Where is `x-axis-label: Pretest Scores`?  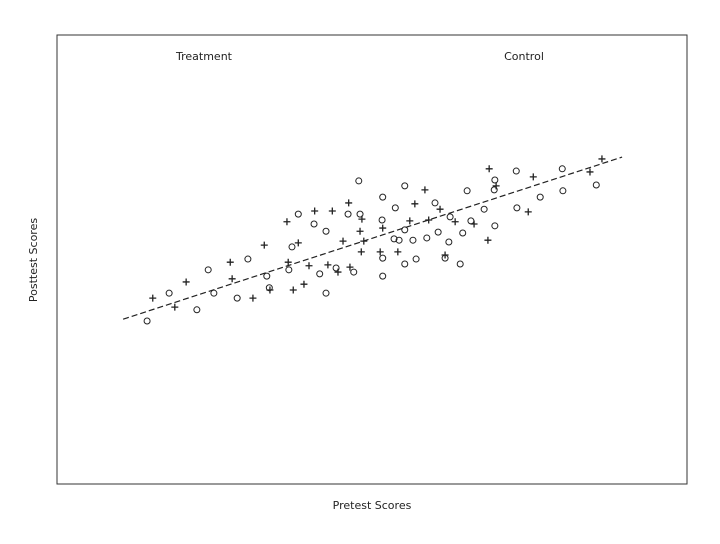 x-axis-label: Pretest Scores is located at coordinates (372, 505).